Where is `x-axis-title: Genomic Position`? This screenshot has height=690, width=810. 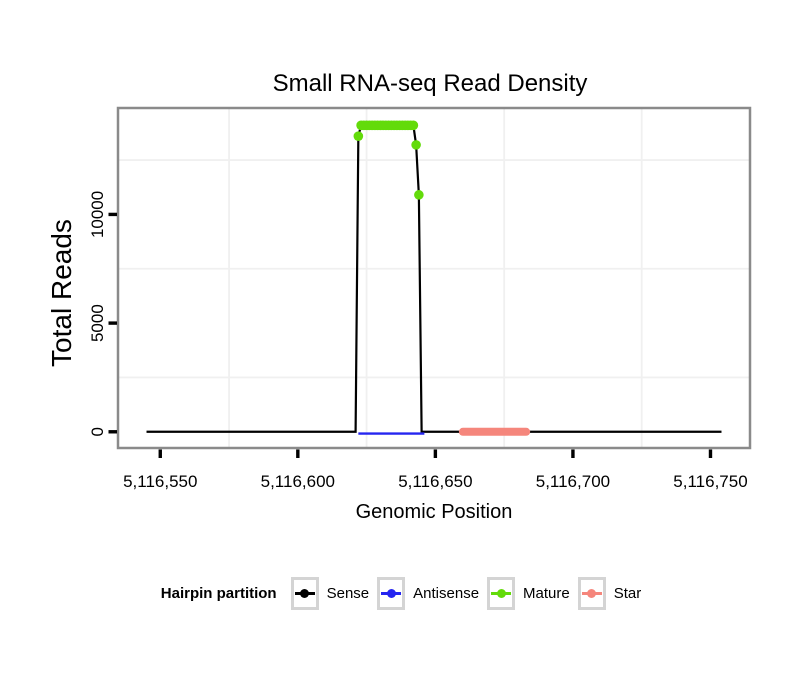
x-axis-title: Genomic Position is located at coordinates (434, 512).